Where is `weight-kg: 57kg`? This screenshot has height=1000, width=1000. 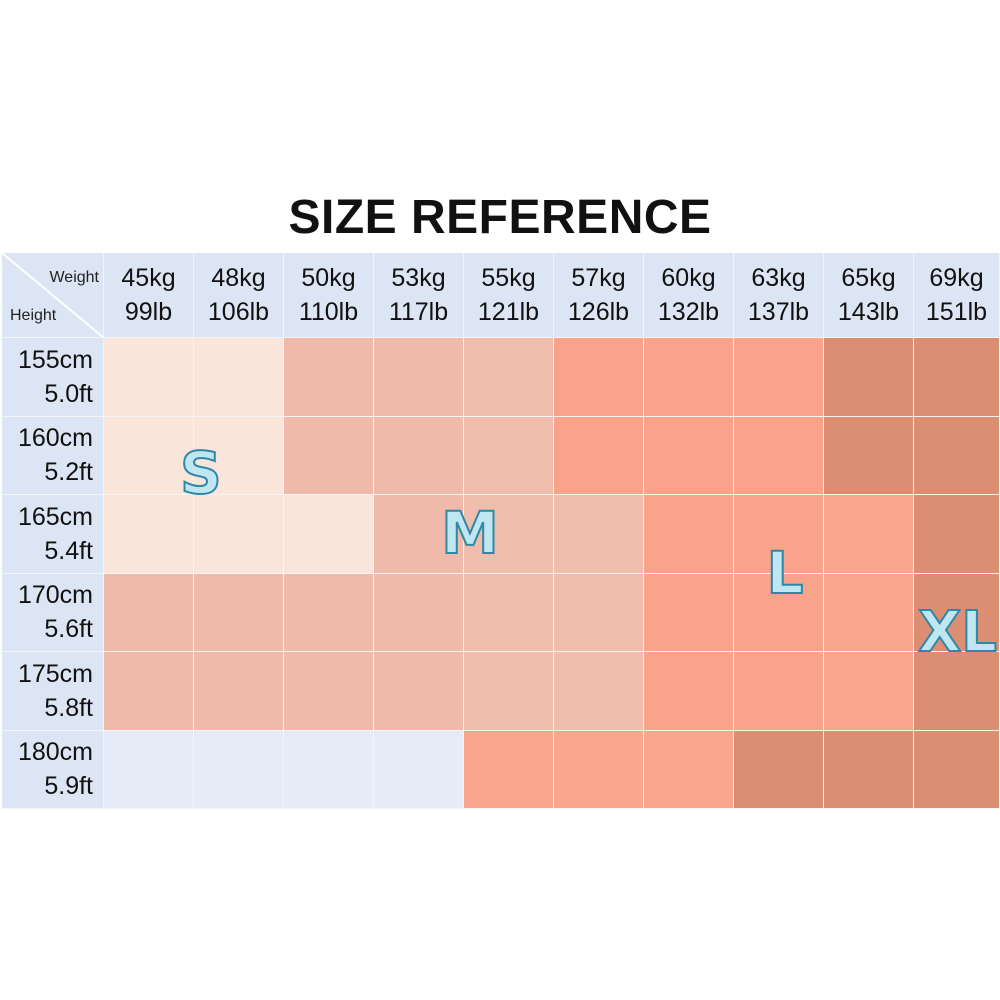
weight-kg: 57kg is located at coordinates (598, 278).